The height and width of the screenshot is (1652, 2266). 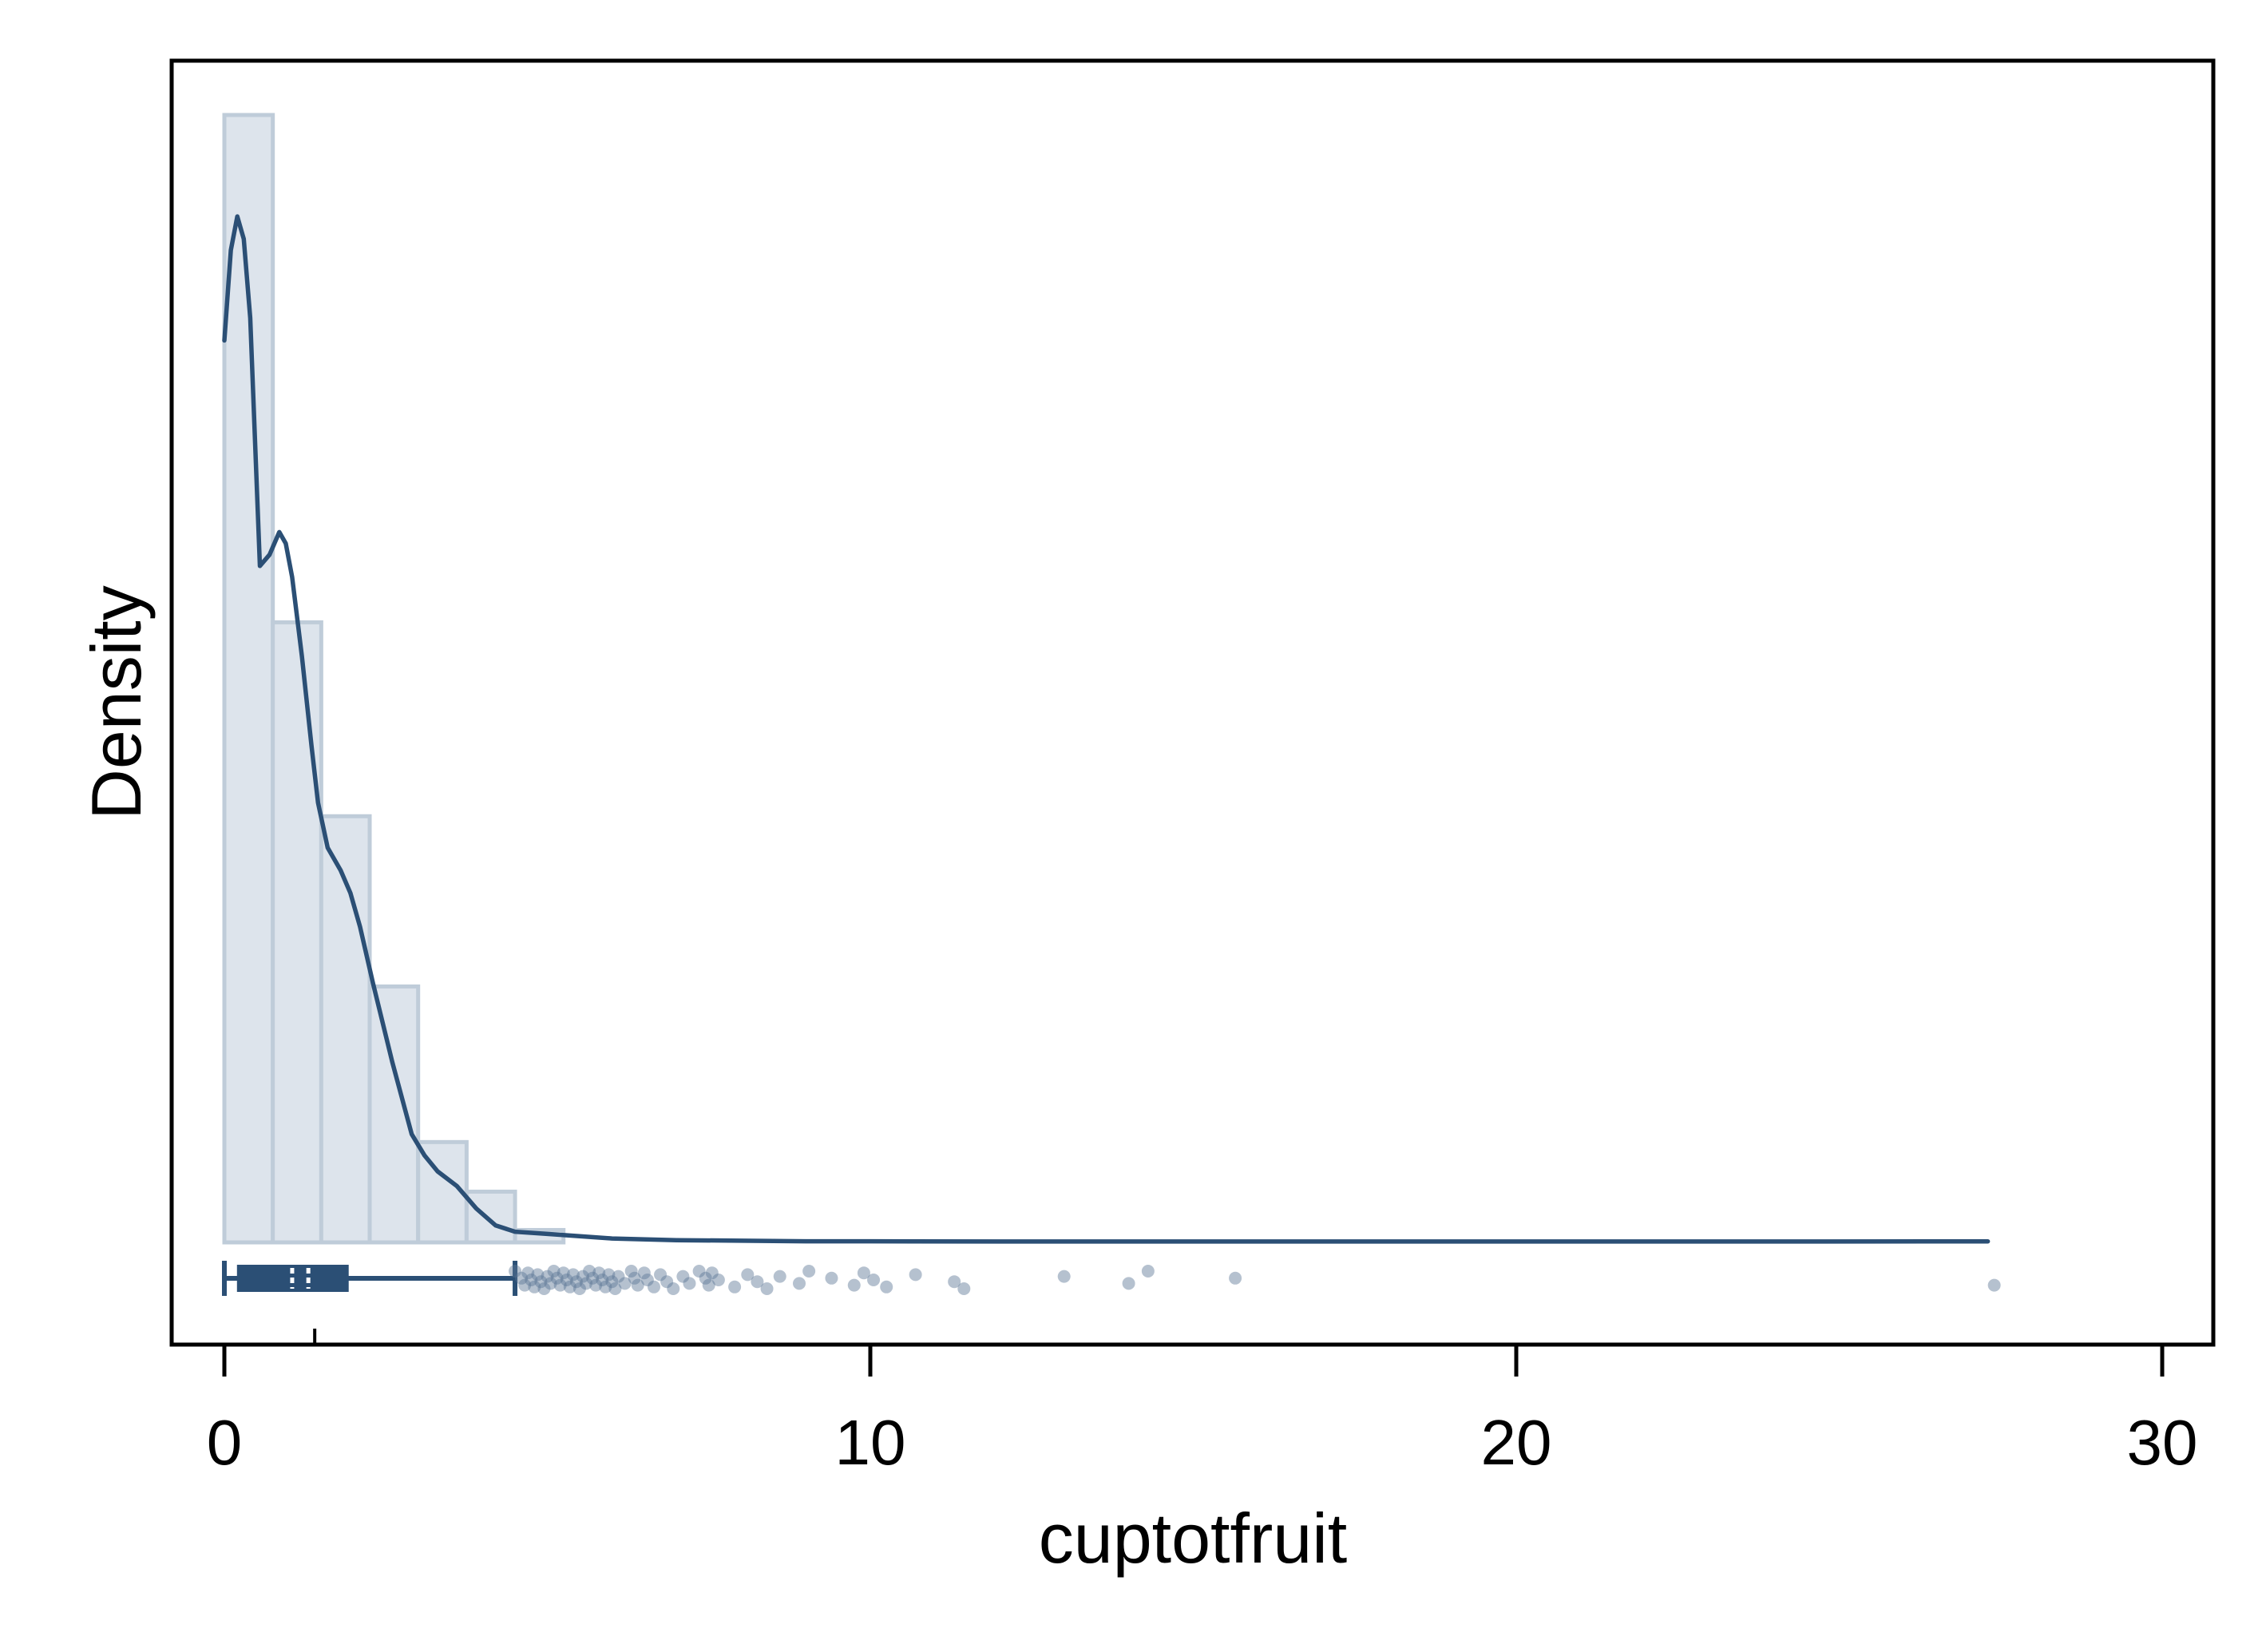 I want to click on y-axis-title: Density, so click(x=116, y=702).